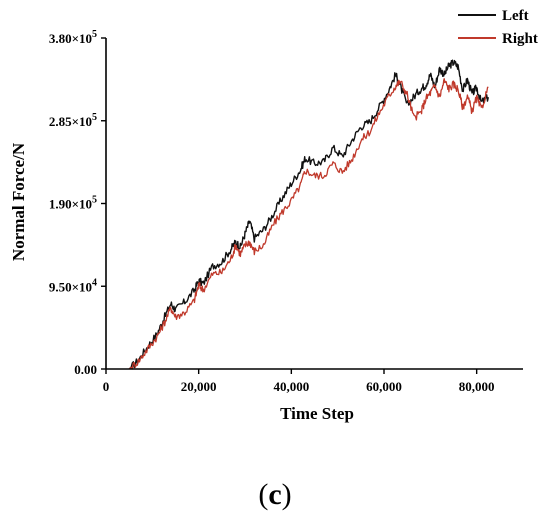 This screenshot has width=550, height=523. Describe the element at coordinates (520, 39) in the screenshot. I see `legend-label-right: Right` at that location.